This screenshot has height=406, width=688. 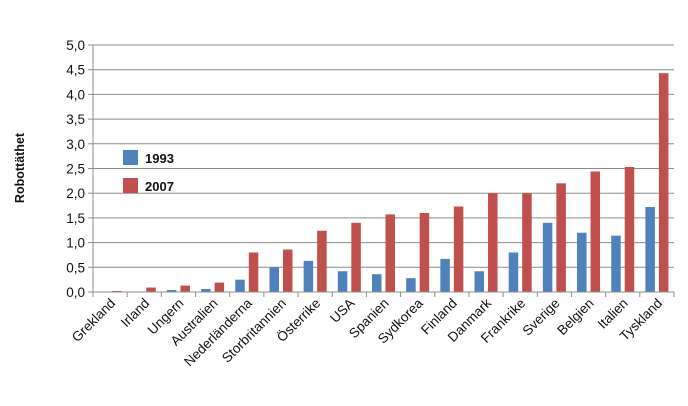 What do you see at coordinates (411, 285) in the screenshot?
I see `bar-1993-Sydkorea` at bounding box center [411, 285].